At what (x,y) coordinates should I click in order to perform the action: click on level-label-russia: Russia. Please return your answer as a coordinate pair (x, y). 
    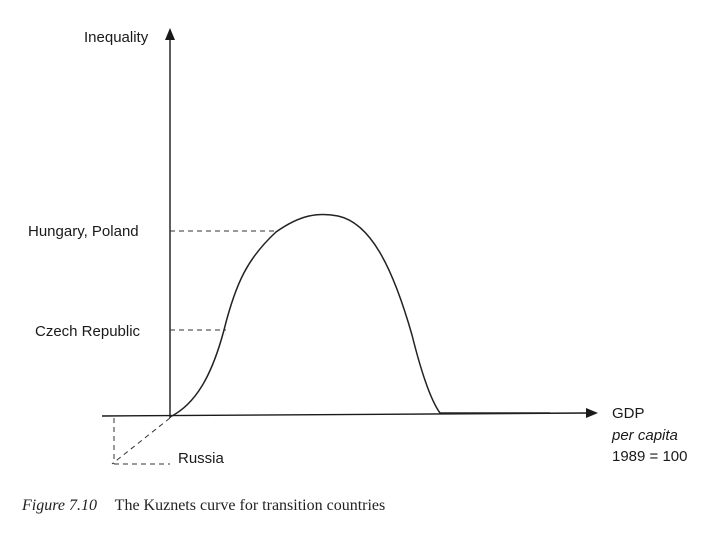
    Looking at the image, I should click on (201, 458).